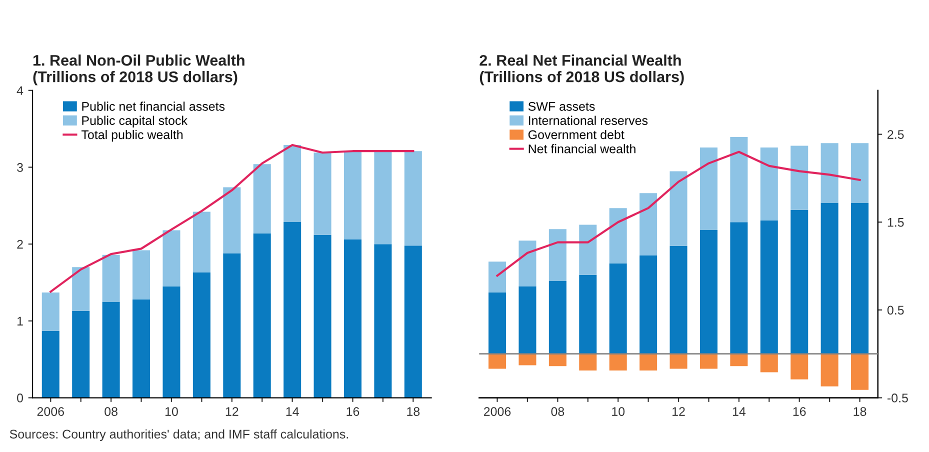  I want to click on legend-label: SWF assets, so click(561, 106).